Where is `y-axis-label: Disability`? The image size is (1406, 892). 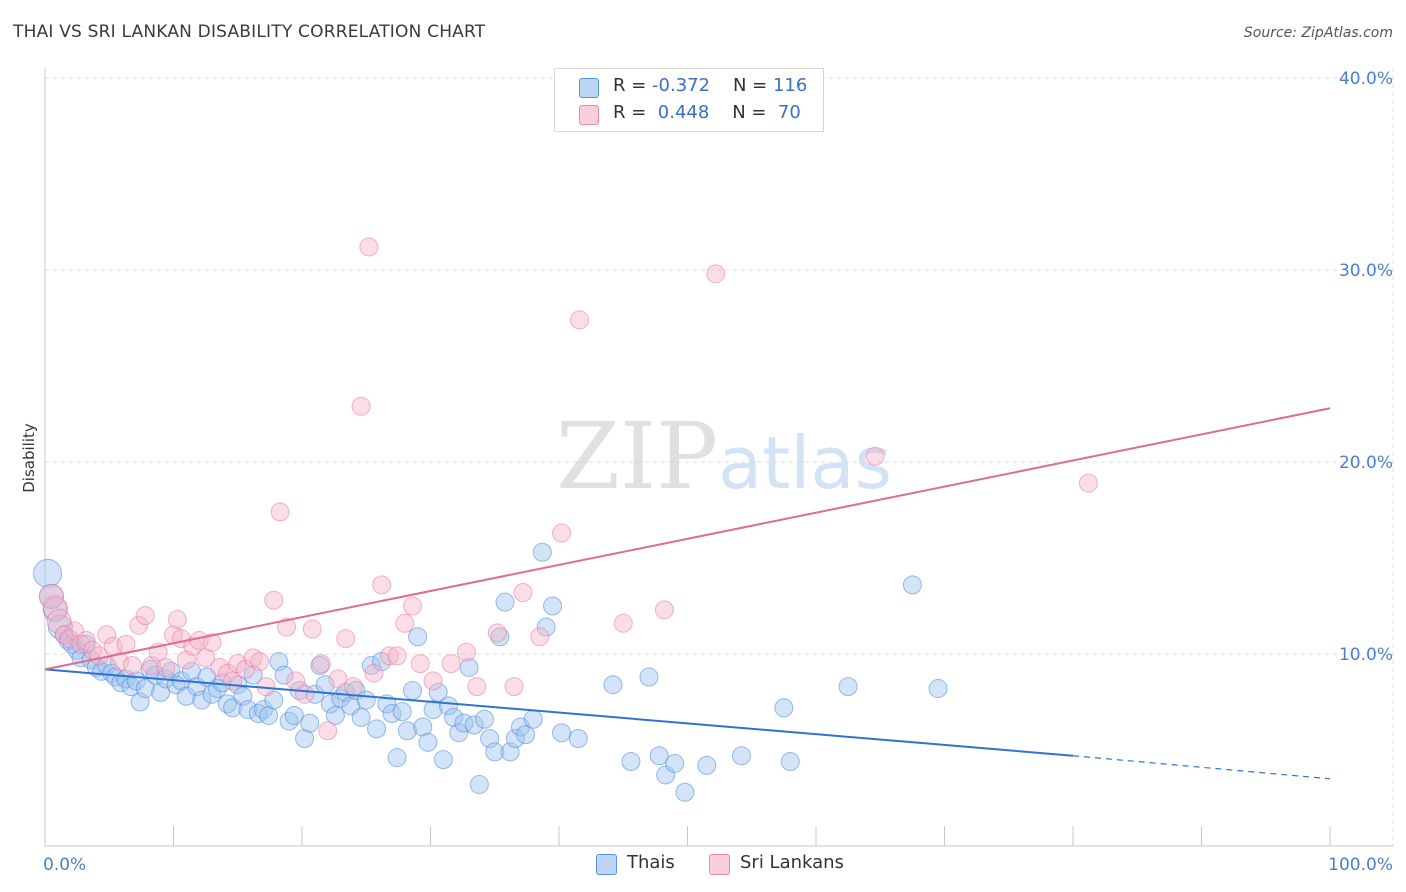 y-axis-label: Disability is located at coordinates (29, 458).